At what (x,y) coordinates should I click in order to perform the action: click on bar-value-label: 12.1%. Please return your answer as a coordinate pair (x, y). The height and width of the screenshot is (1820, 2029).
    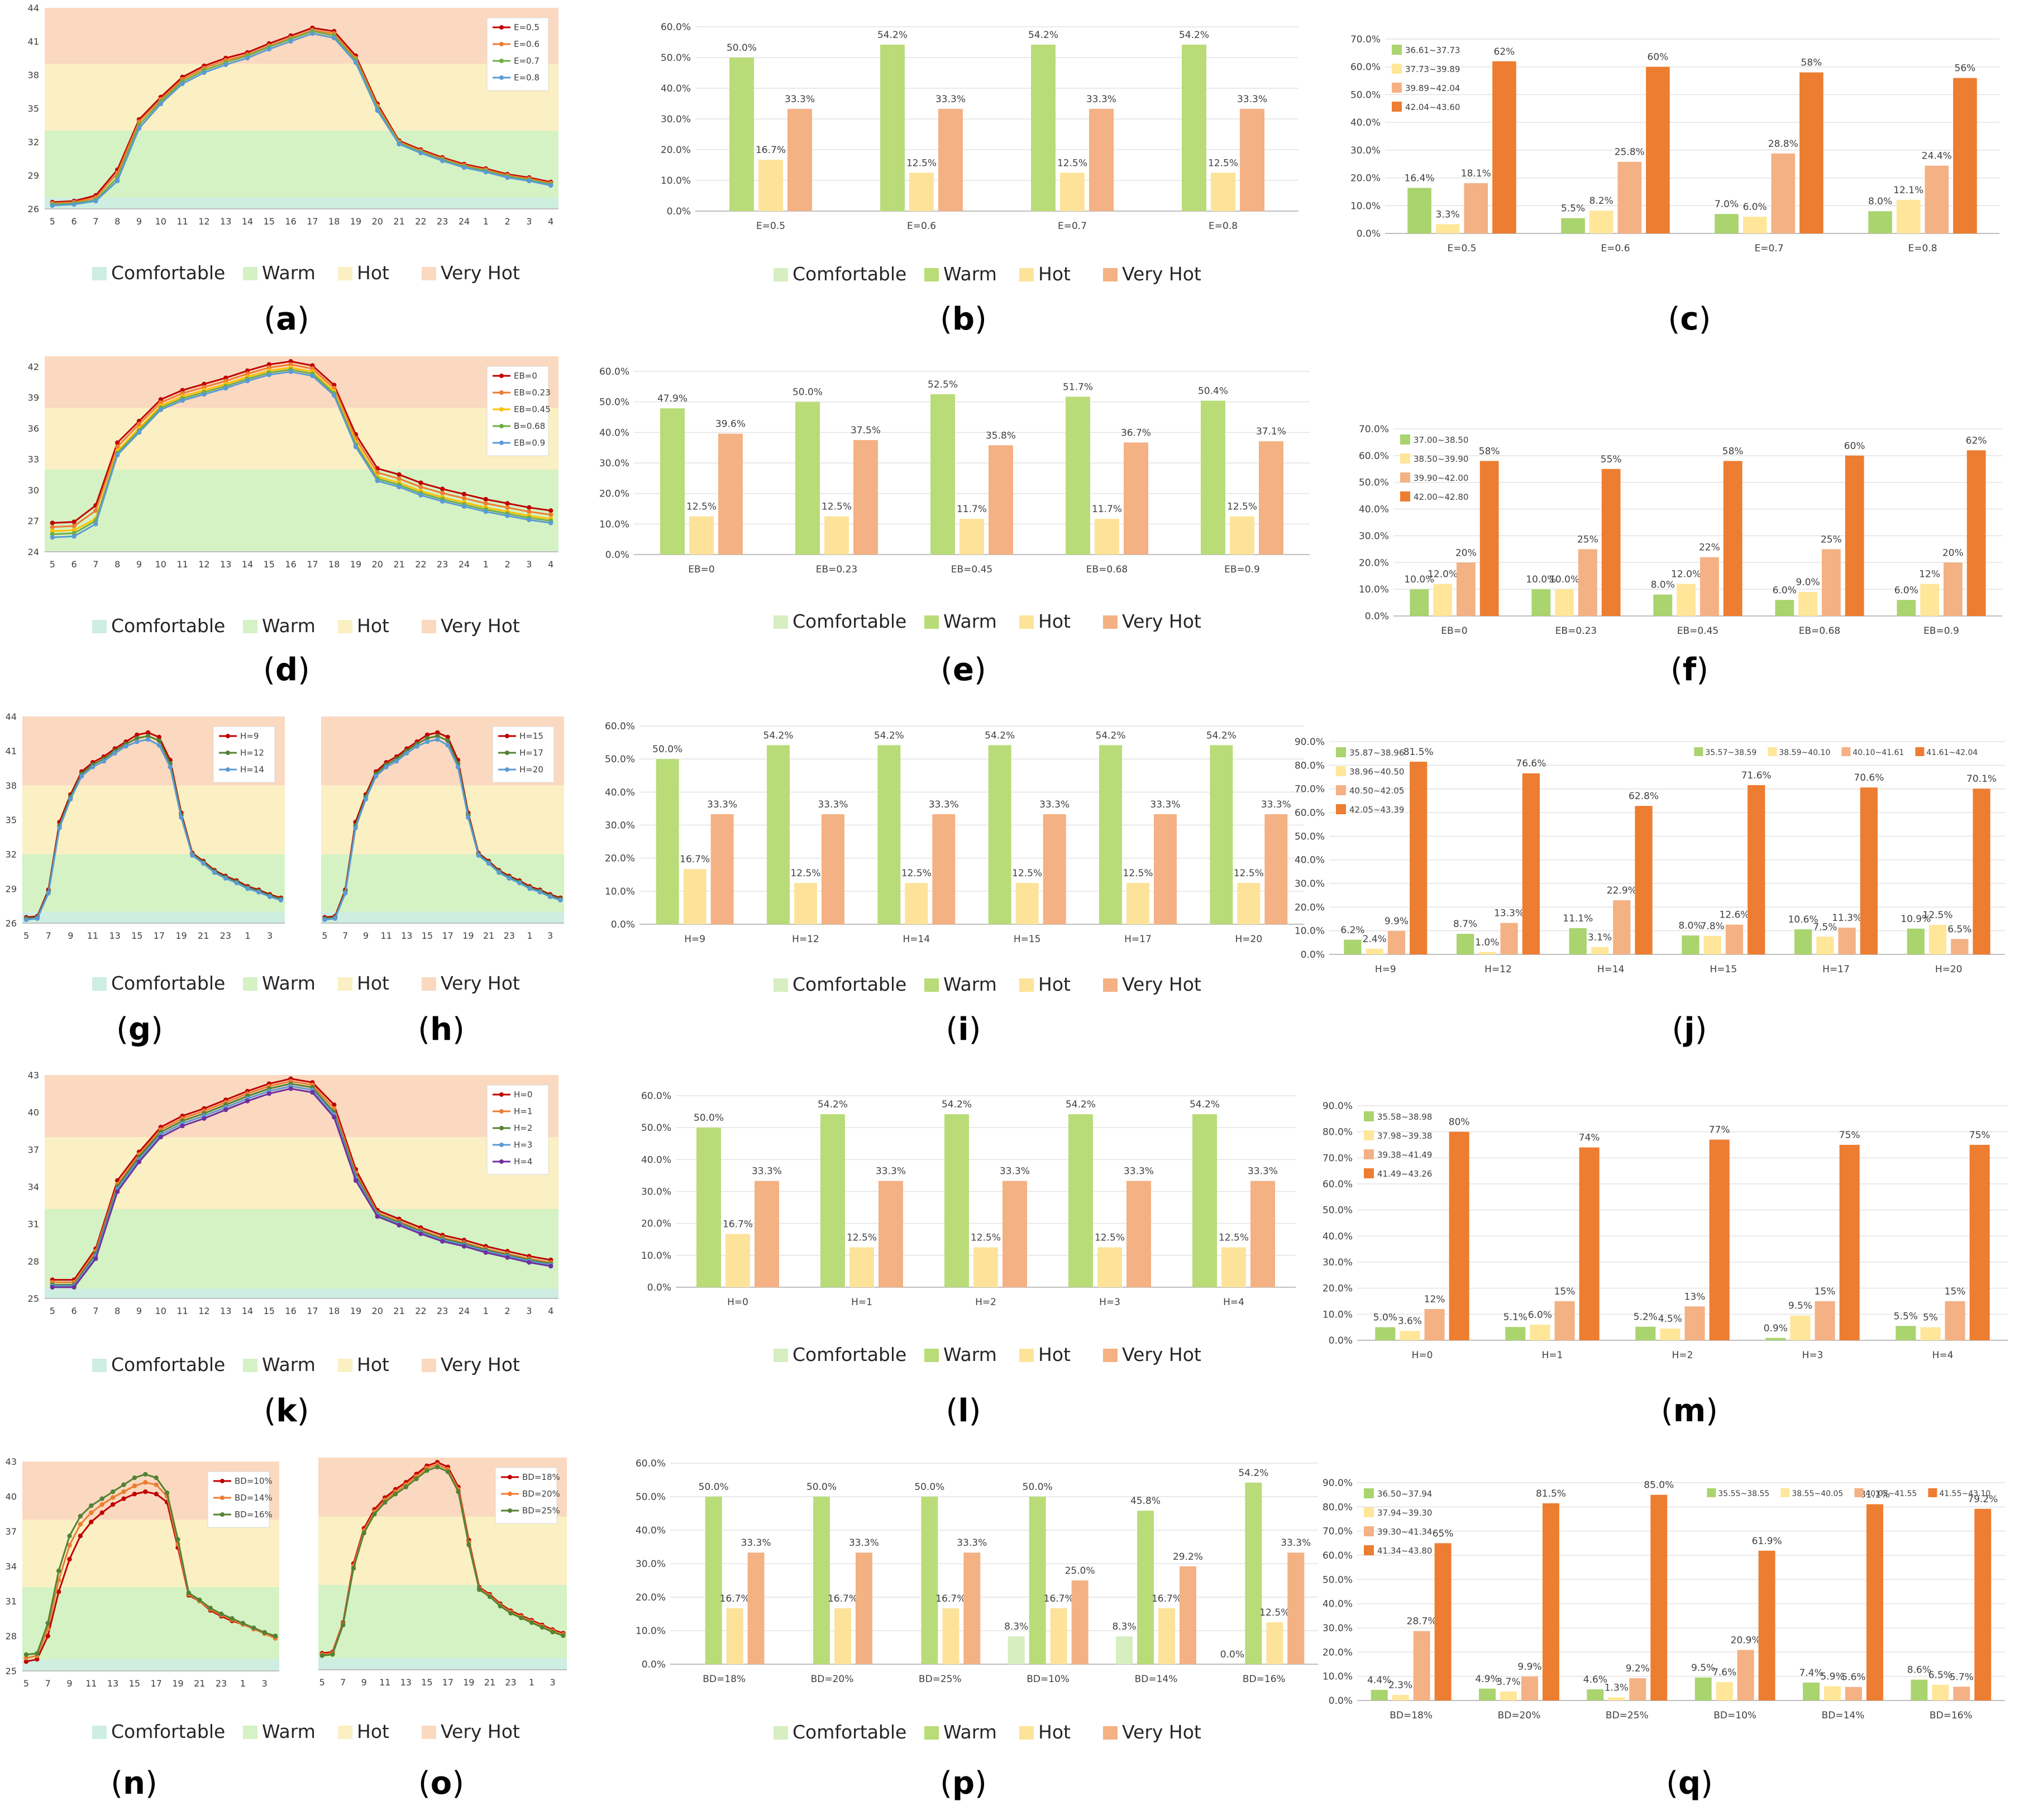
    Looking at the image, I should click on (1908, 191).